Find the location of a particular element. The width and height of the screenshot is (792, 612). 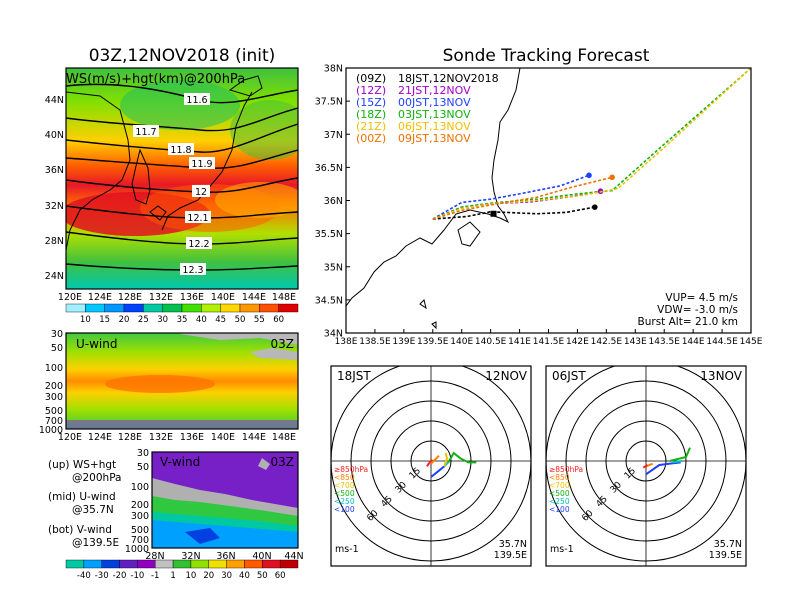

map-lon-tick: 148E is located at coordinates (284, 297).